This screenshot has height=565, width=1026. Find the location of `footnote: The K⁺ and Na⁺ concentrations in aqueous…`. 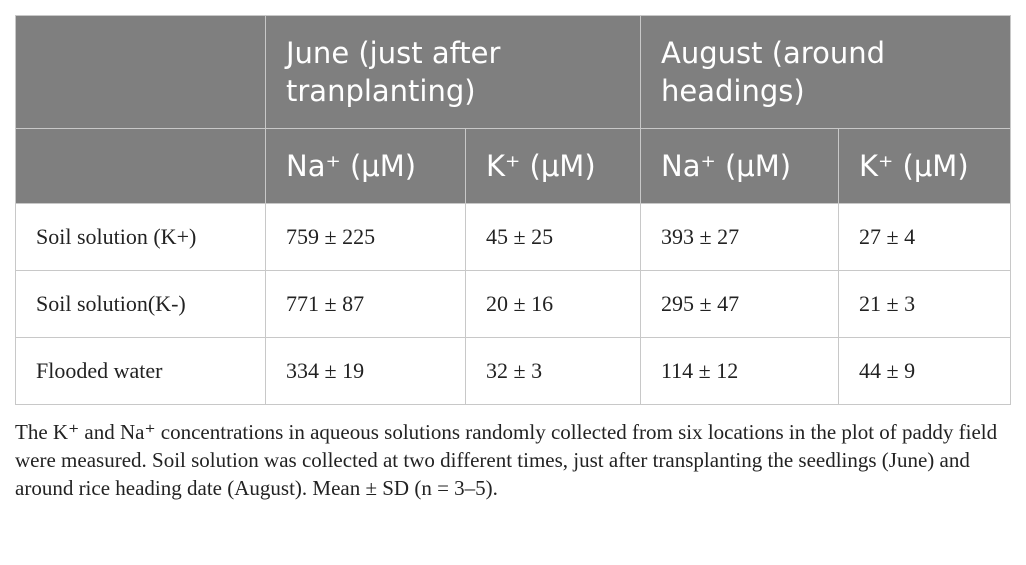

footnote: The K⁺ and Na⁺ concentrations in aqueous… is located at coordinates (506, 460).